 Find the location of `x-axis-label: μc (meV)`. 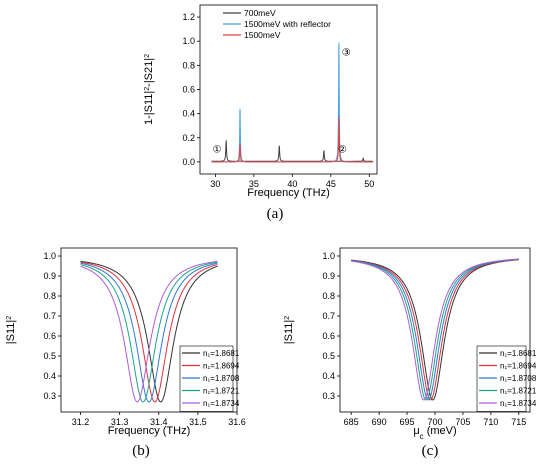

x-axis-label: μc (meV) is located at coordinates (434, 433).